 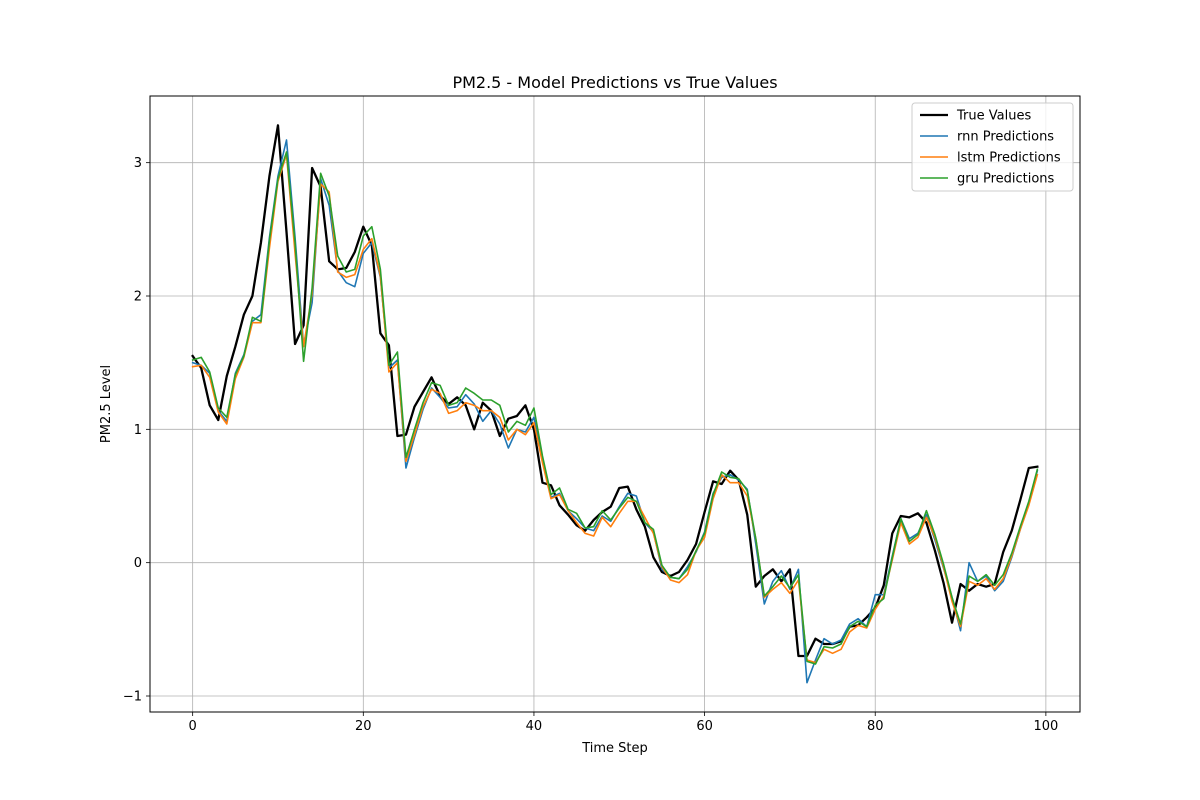 What do you see at coordinates (704, 726) in the screenshot?
I see `x-tick-label: 60` at bounding box center [704, 726].